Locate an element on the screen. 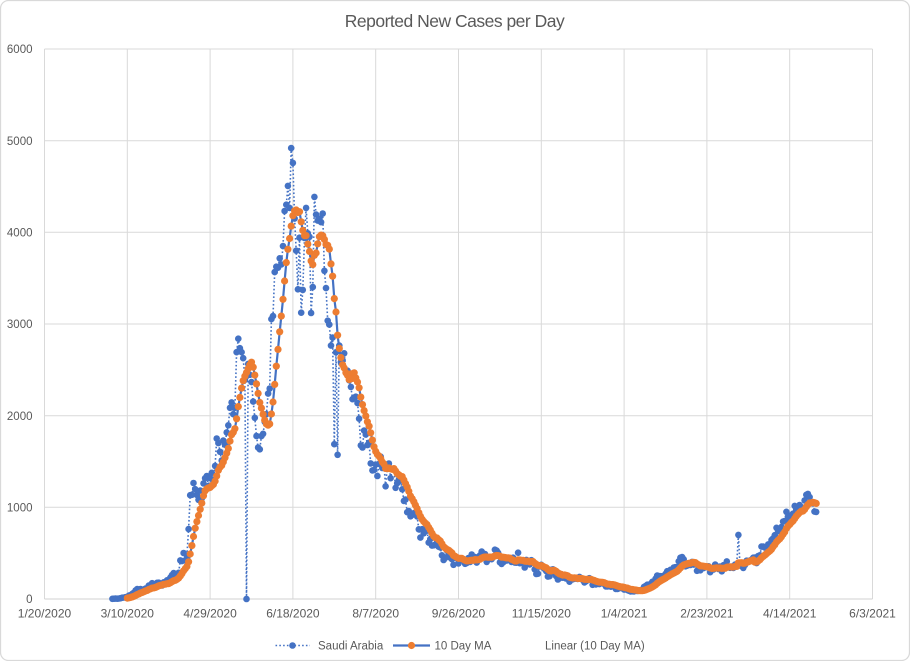 The width and height of the screenshot is (910, 666). svg-text: 8/7/2020 is located at coordinates (375, 614).